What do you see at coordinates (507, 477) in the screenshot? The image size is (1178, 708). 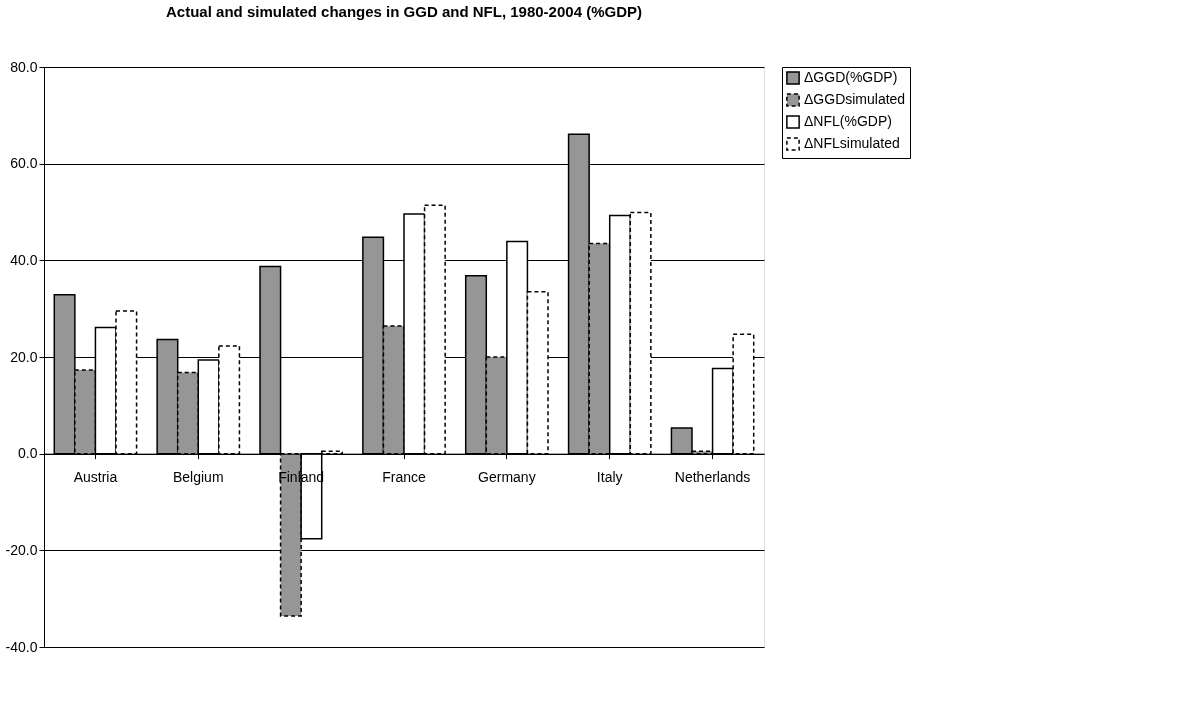 I see `x-tick-label: Germany` at bounding box center [507, 477].